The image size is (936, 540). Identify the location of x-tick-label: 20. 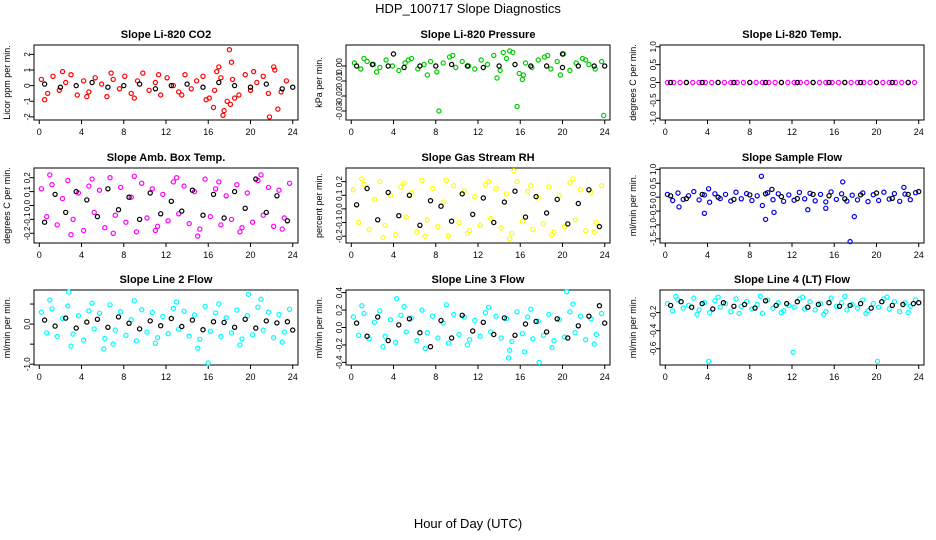
(250, 132).